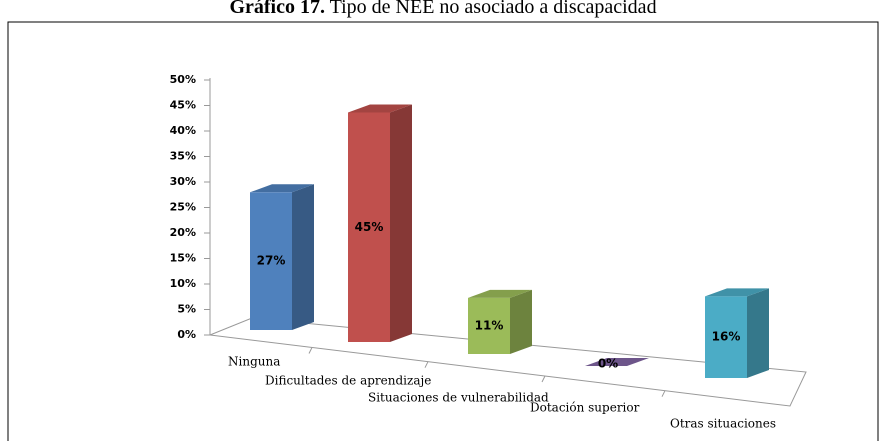 This screenshot has height=441, width=886. What do you see at coordinates (183, 283) in the screenshot?
I see `y-tick-label: 10%` at bounding box center [183, 283].